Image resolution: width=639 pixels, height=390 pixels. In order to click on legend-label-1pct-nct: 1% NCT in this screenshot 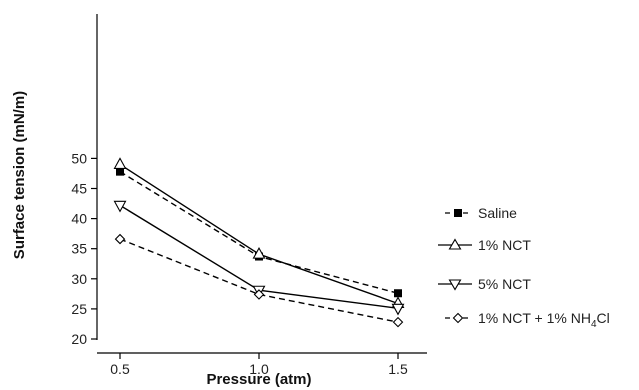, I will do `click(504, 245)`.